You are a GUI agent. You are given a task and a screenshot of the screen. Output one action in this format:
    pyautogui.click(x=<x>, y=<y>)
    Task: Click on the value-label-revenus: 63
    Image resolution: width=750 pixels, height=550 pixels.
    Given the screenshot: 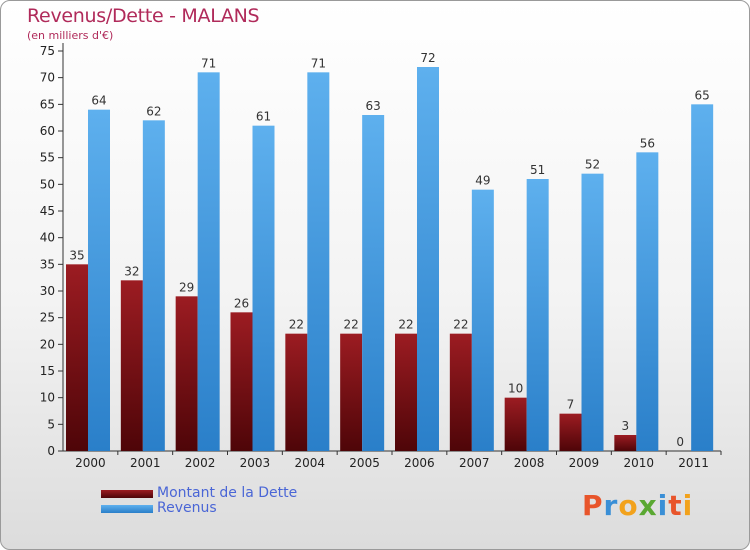 What is the action you would take?
    pyautogui.click(x=373, y=106)
    